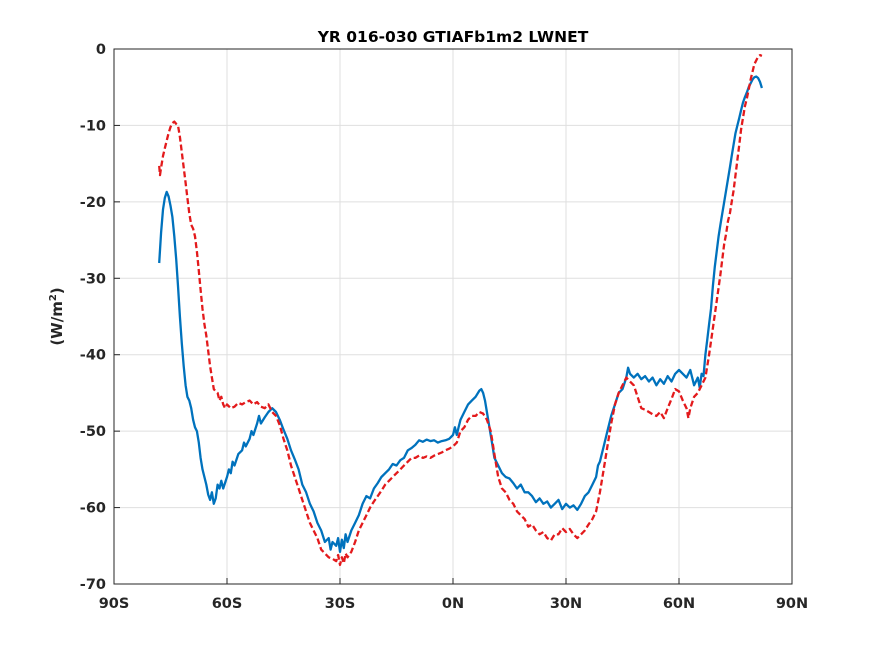  What do you see at coordinates (93, 432) in the screenshot?
I see `y-tick-label: -50` at bounding box center [93, 432].